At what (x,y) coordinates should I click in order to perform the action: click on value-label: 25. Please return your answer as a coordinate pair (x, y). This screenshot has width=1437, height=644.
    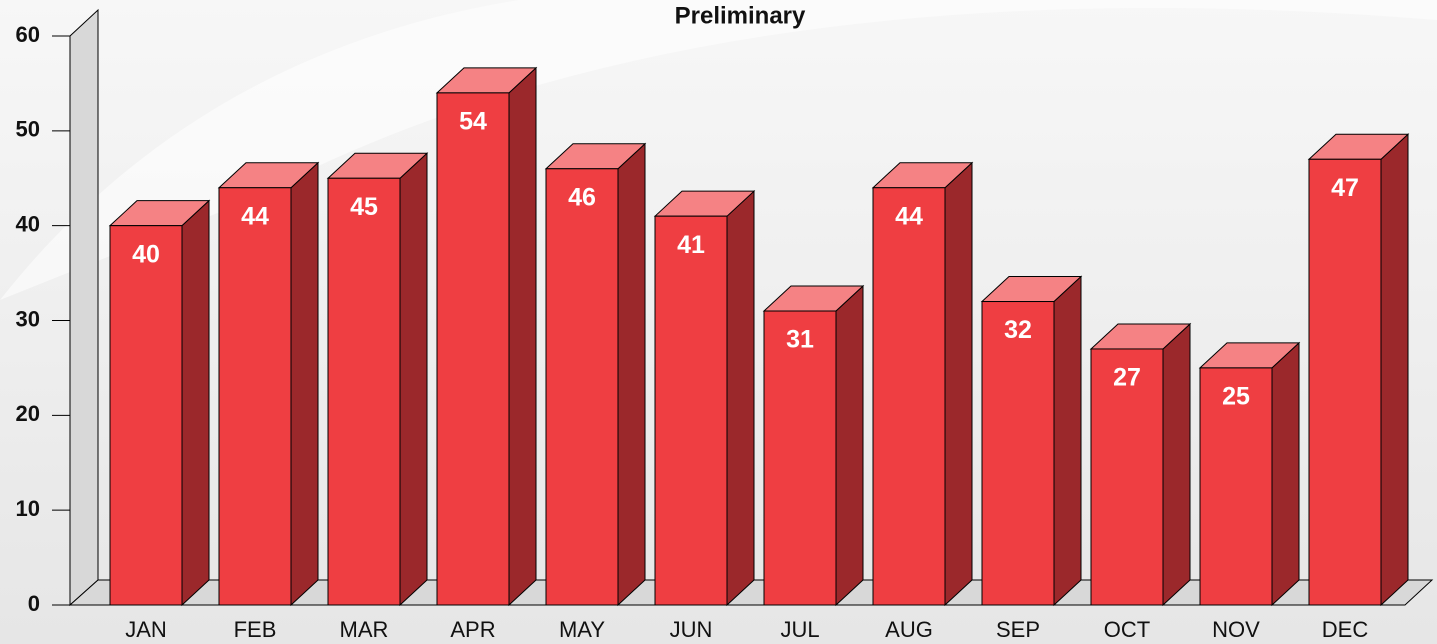
    Looking at the image, I should click on (1236, 397).